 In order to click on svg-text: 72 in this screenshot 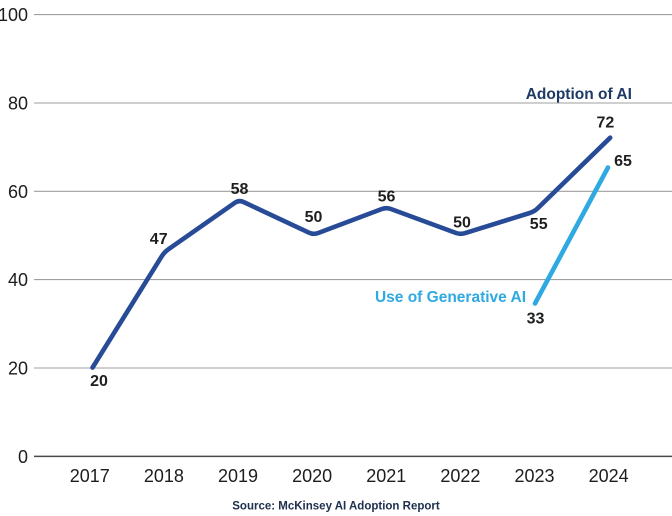, I will do `click(606, 123)`.